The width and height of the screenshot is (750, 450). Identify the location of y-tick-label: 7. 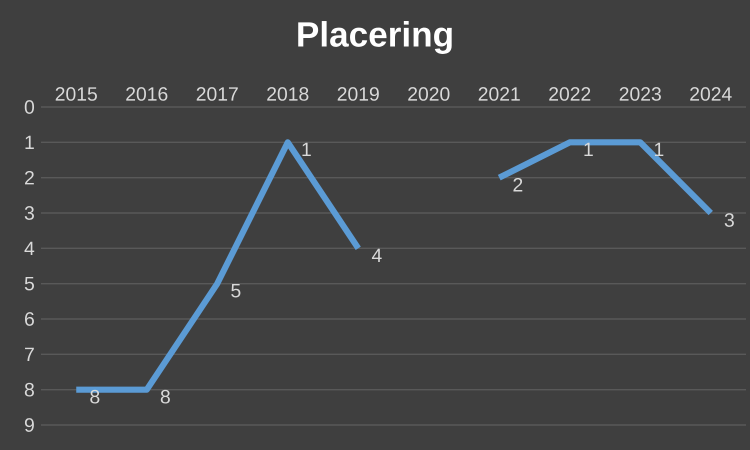
(29, 354).